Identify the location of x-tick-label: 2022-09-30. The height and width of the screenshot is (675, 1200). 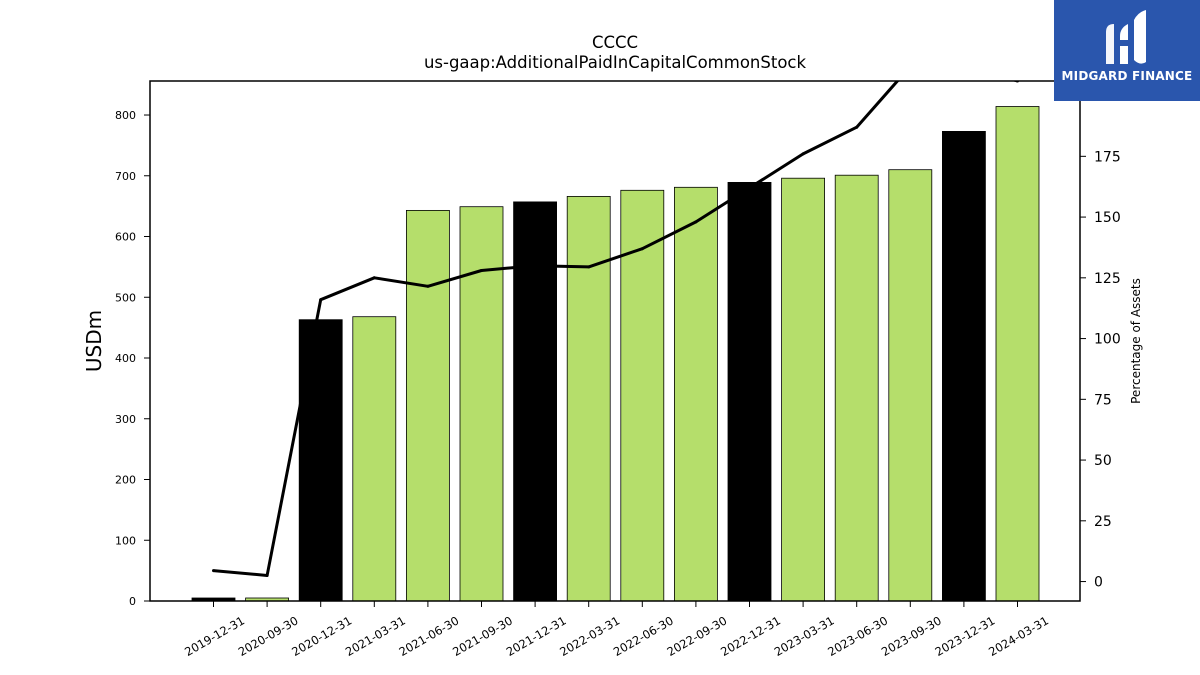
(697, 636).